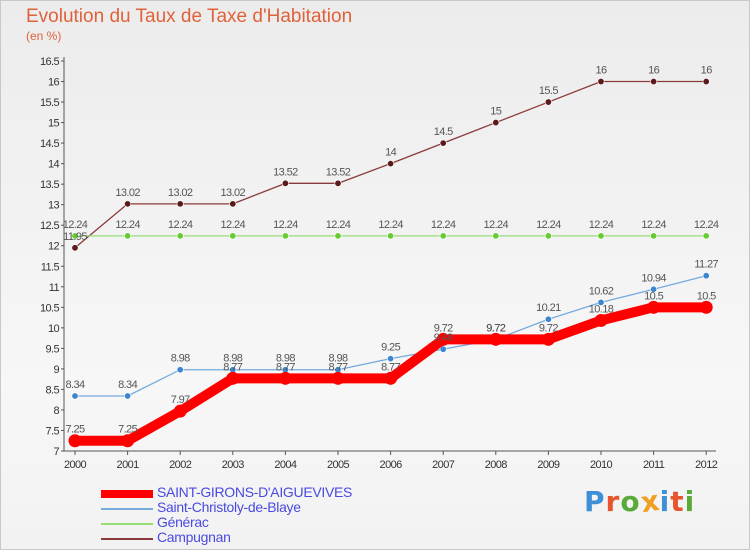 The image size is (750, 550). I want to click on y-tick-label: 9.5, so click(53, 349).